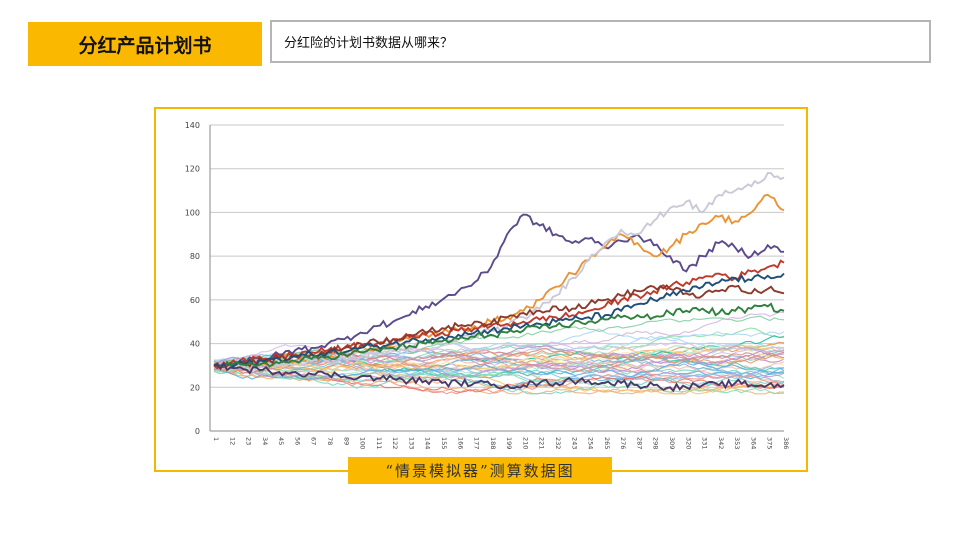 Image resolution: width=960 pixels, height=540 pixels. Describe the element at coordinates (509, 443) in the screenshot. I see `x-tick-label: 199` at that location.